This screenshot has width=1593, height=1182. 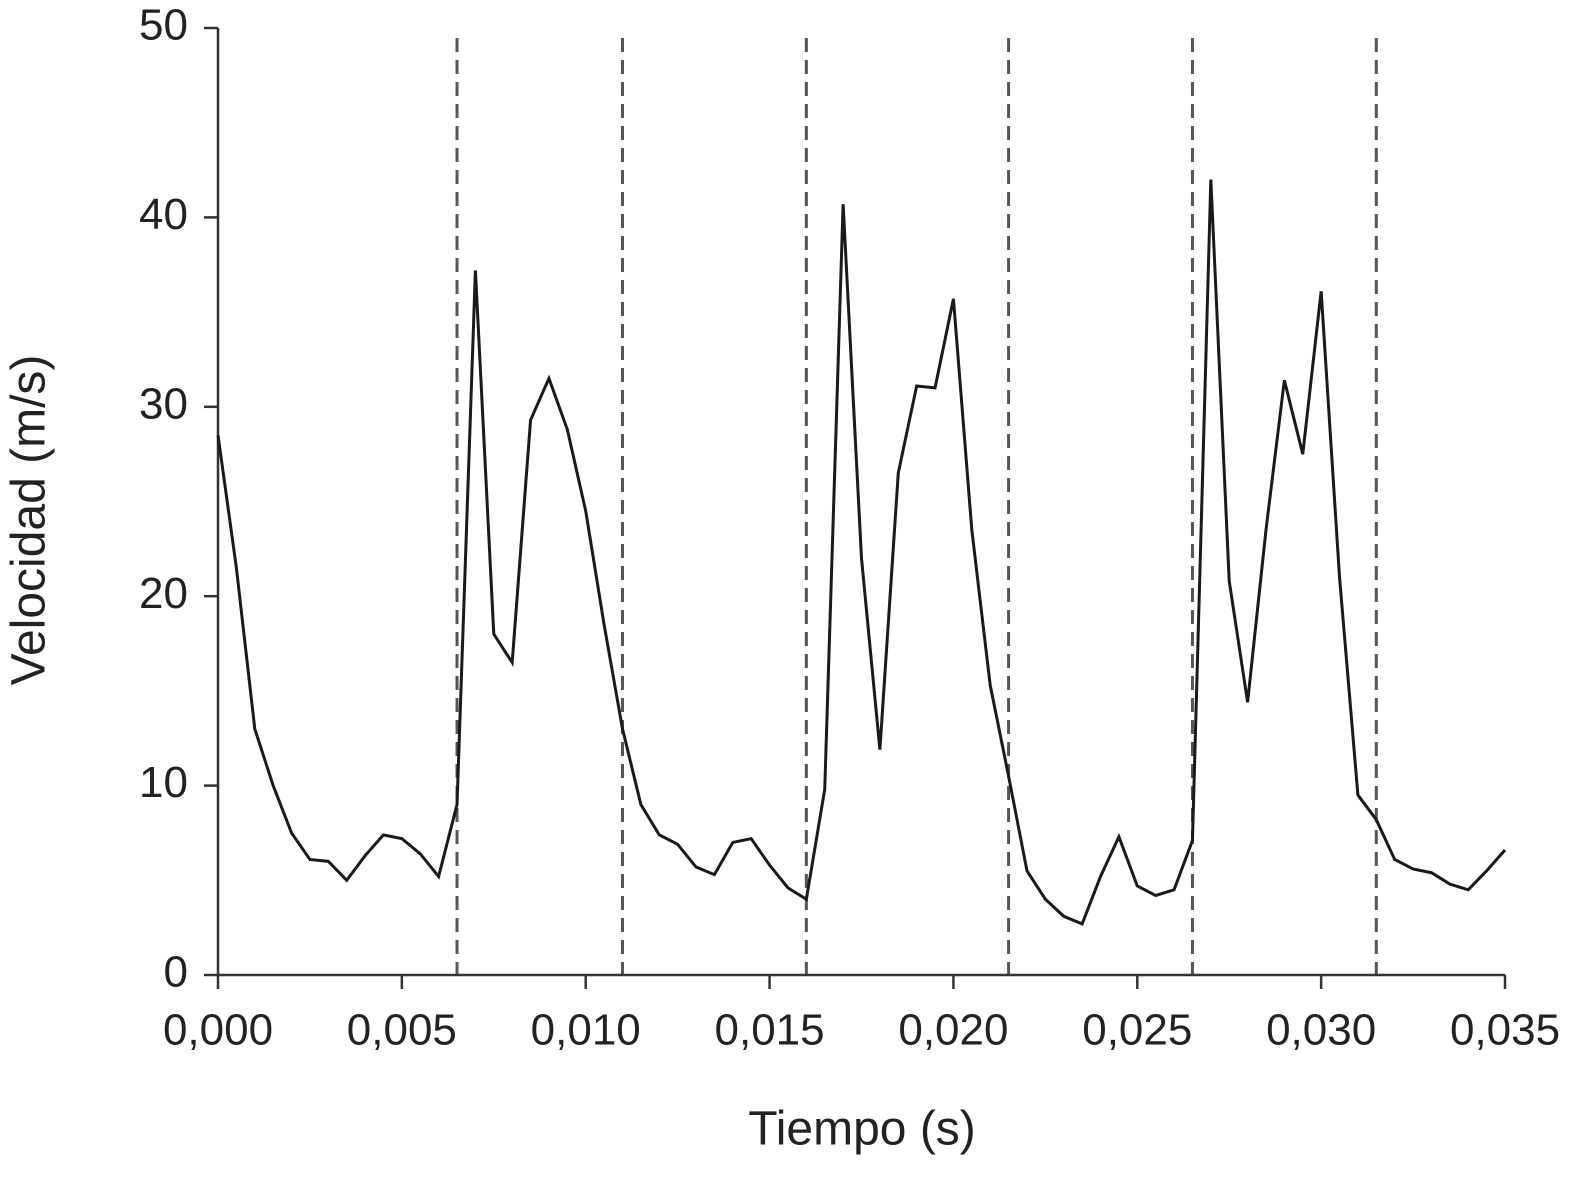 I want to click on x-axis-title: Tiempo (s), so click(x=862, y=1129).